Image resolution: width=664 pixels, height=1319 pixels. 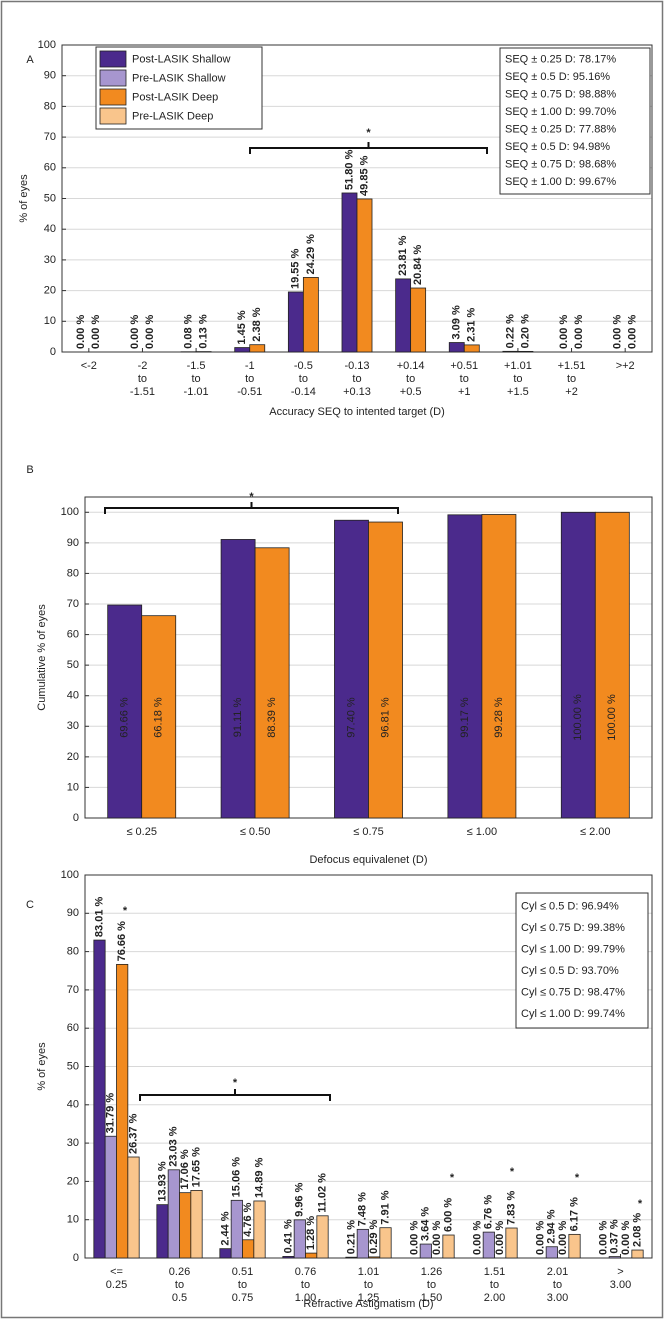 I want to click on x-tick-label-line: -0.51, so click(x=249, y=392).